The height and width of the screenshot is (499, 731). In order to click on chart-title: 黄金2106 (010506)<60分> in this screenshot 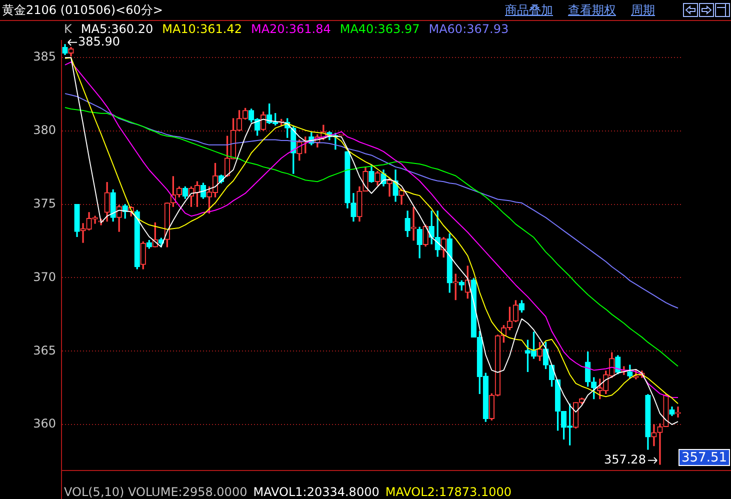, I will do `click(82, 10)`.